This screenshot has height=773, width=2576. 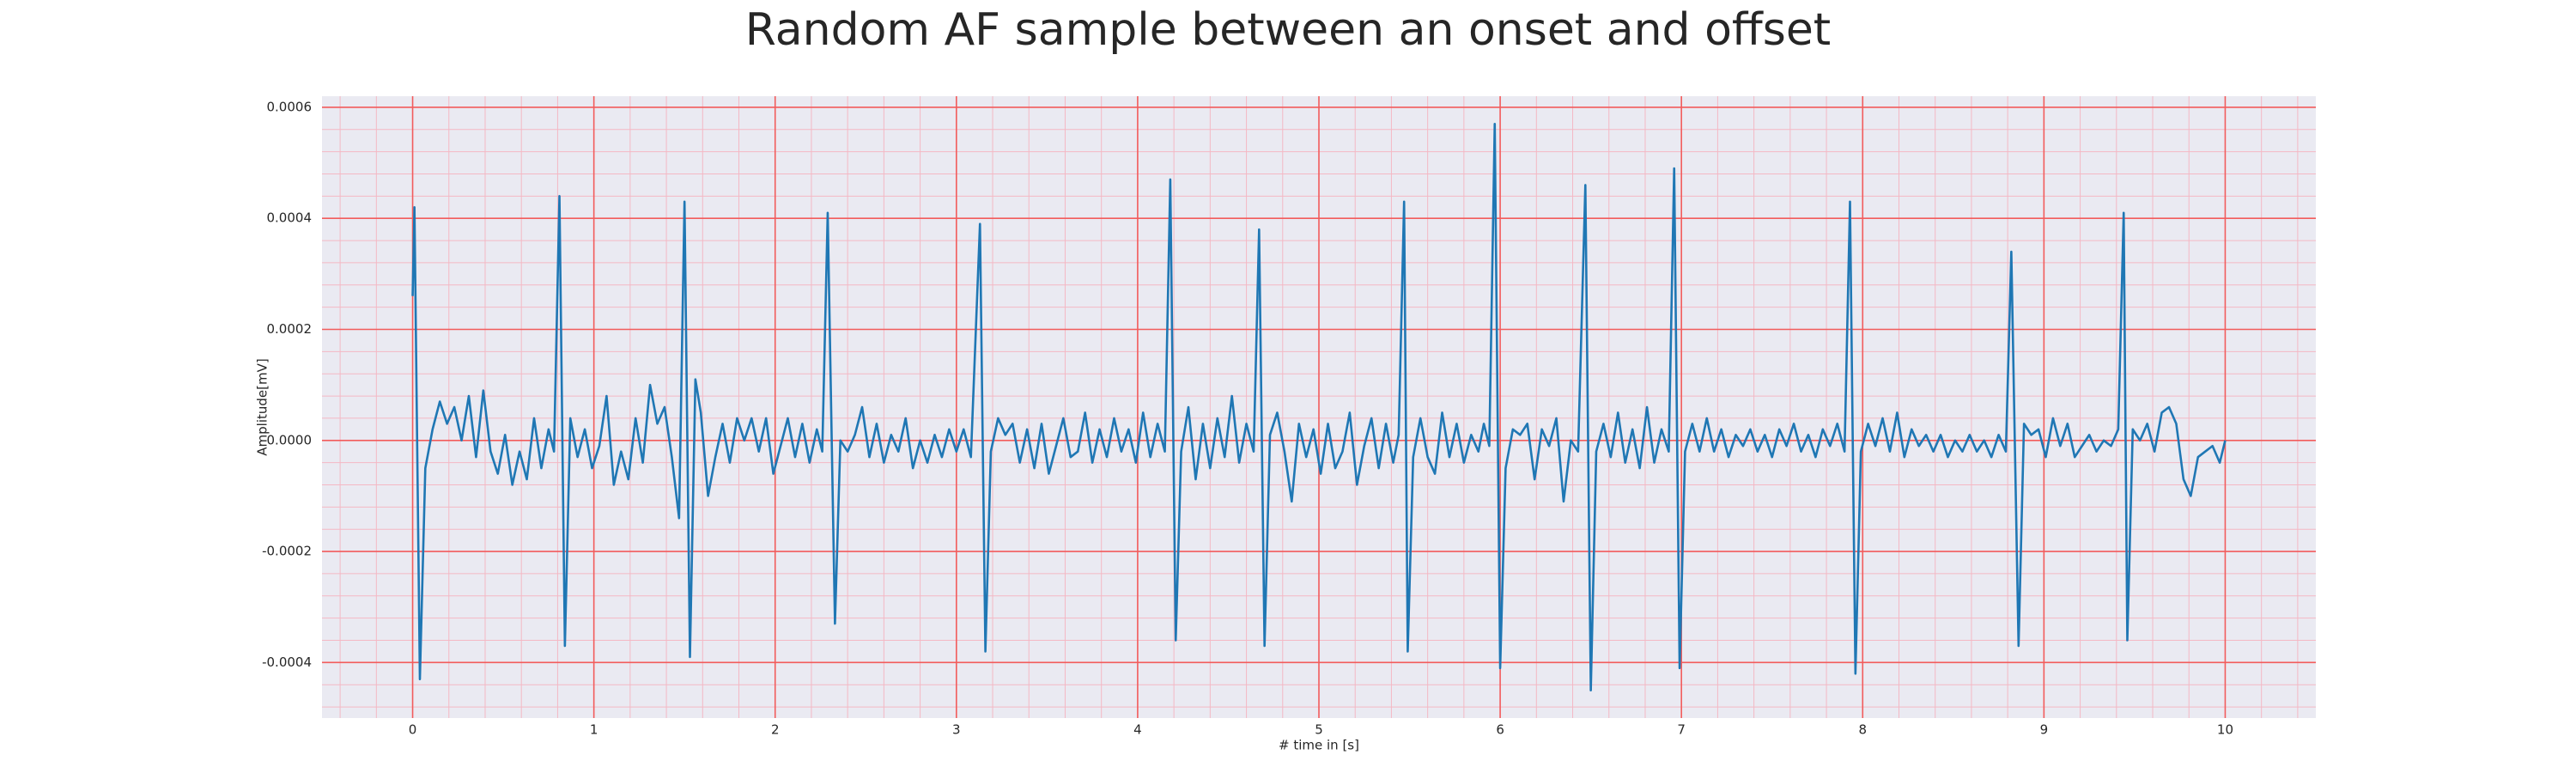 I want to click on y-tick-label: 0.0000, so click(x=290, y=439).